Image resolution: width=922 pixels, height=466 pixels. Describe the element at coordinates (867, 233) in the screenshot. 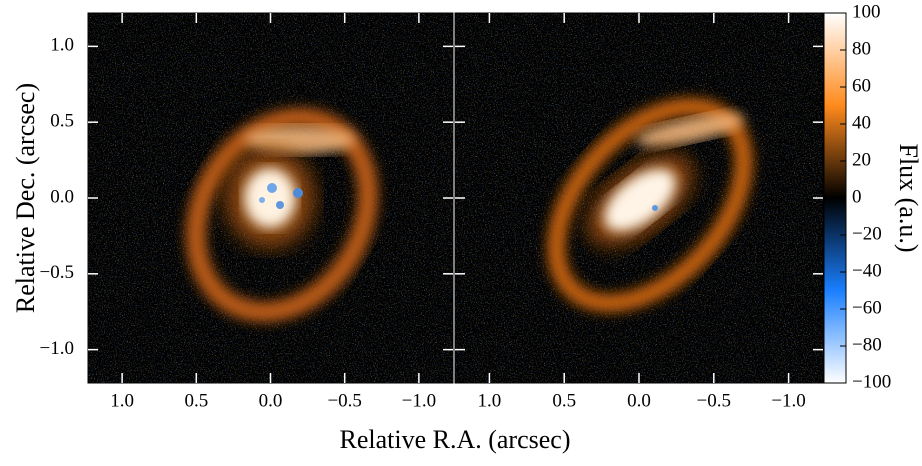

I see `colorbar-tick-label: −20` at that location.